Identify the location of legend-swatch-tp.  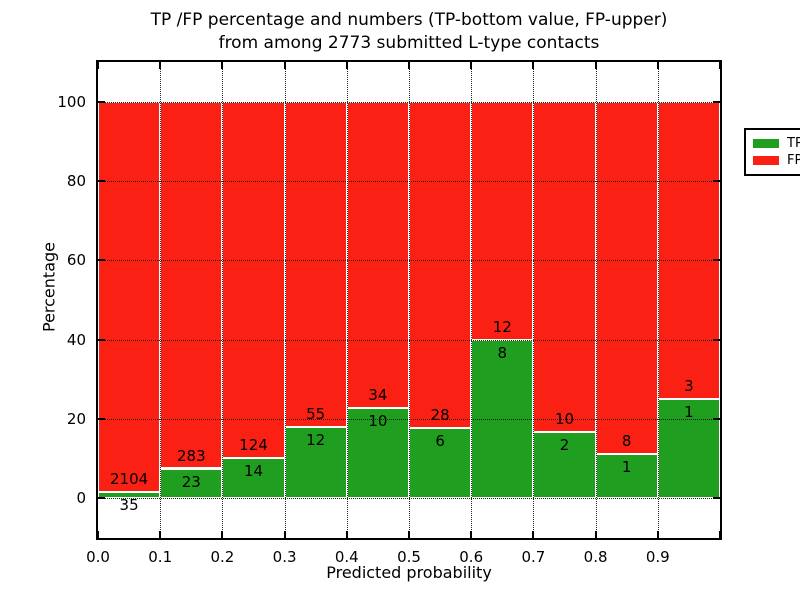
(766, 143).